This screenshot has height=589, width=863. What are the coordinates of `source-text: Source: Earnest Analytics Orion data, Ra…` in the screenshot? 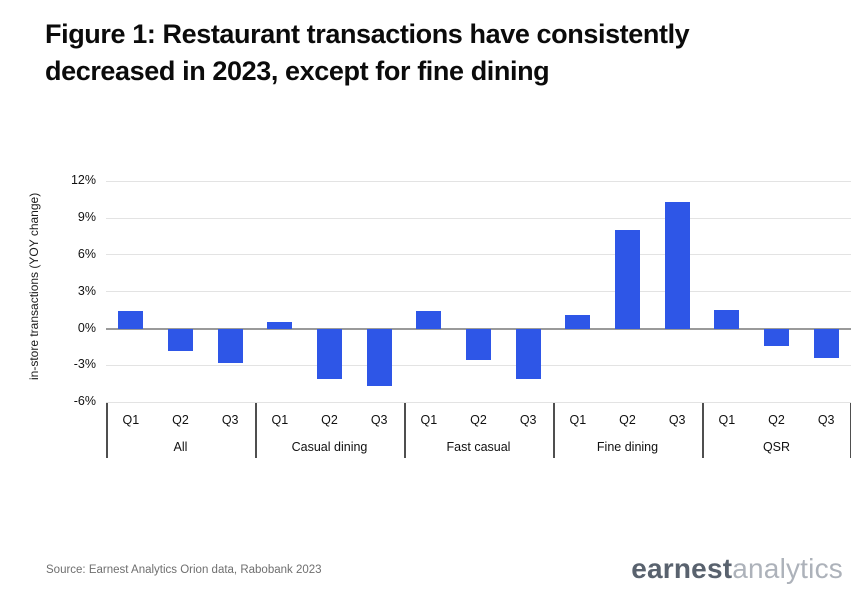 It's located at (184, 570).